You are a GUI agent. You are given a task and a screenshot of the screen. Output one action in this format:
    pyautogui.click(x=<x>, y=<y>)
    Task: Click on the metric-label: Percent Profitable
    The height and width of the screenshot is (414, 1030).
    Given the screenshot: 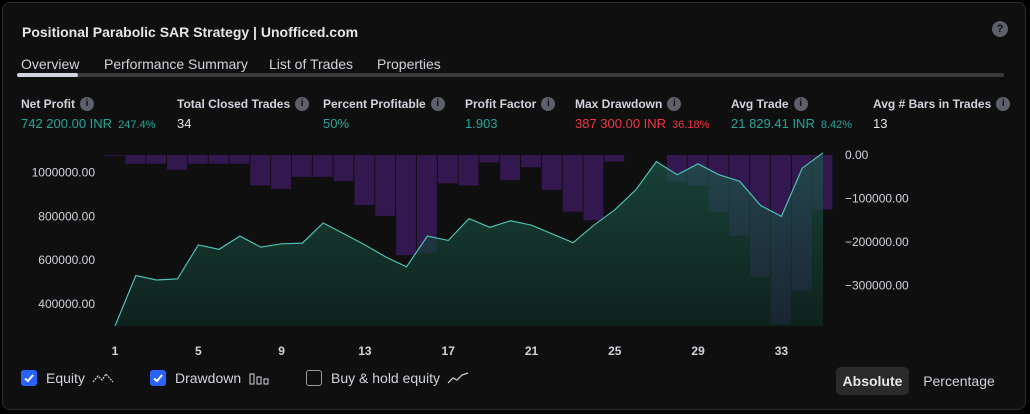 What is the action you would take?
    pyautogui.click(x=374, y=104)
    